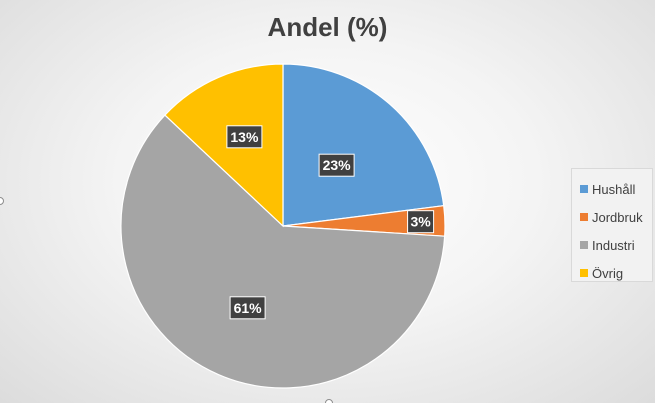 This screenshot has height=403, width=655. I want to click on data-label-text-2: 3%, so click(420, 222).